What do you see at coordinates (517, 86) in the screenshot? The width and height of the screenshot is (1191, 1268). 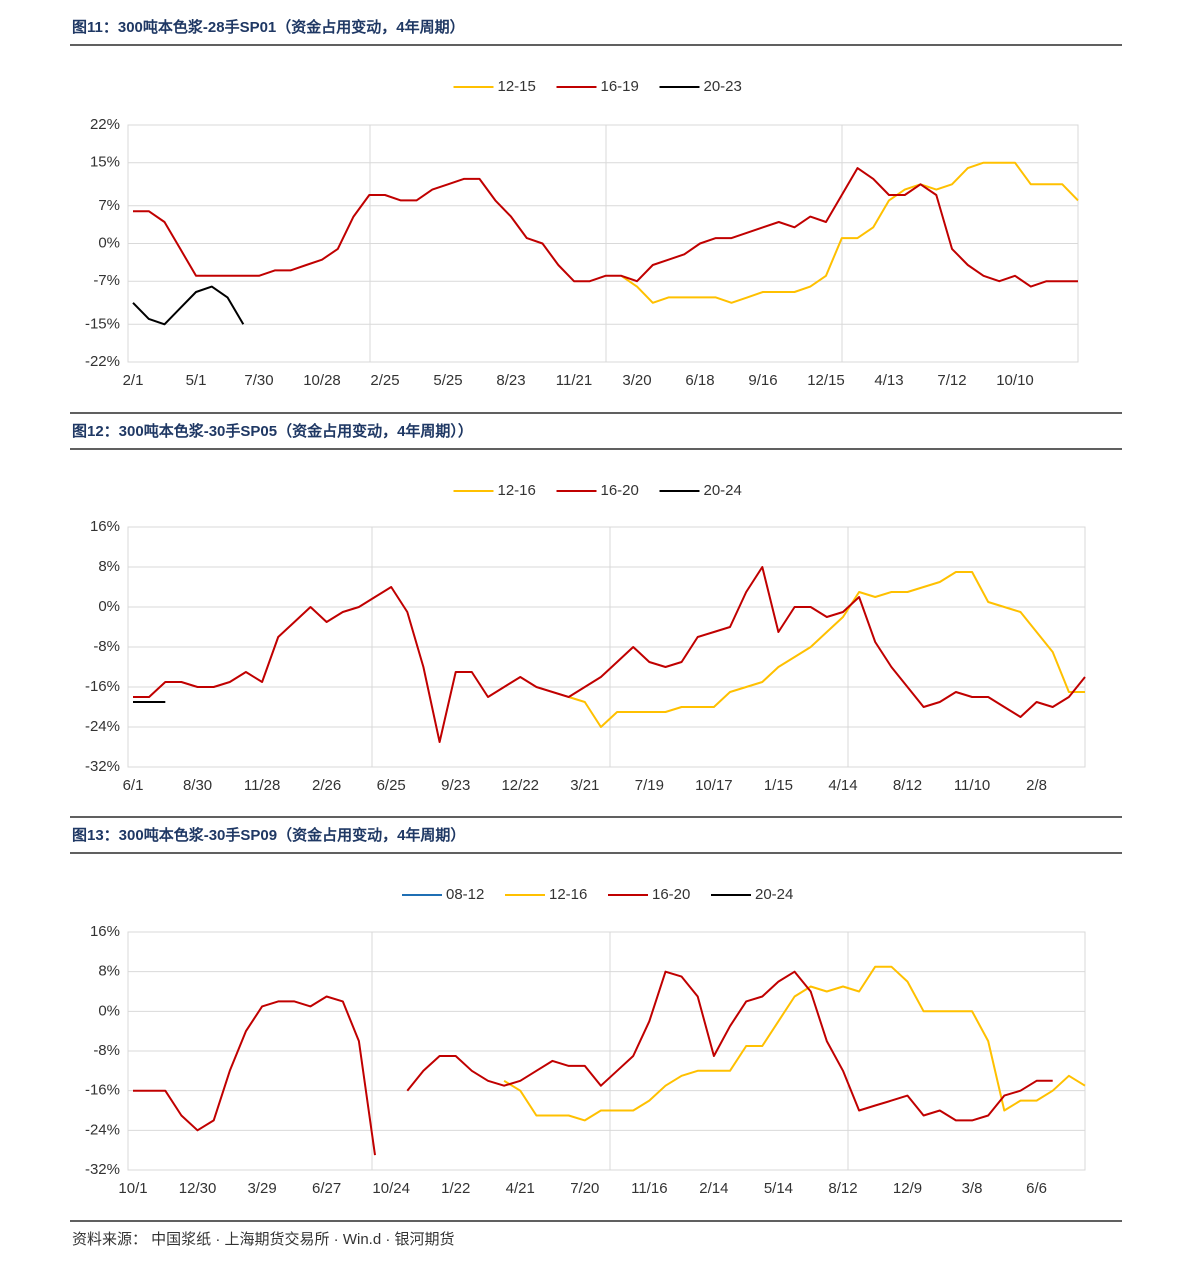 I see `legend-label: 12-15` at bounding box center [517, 86].